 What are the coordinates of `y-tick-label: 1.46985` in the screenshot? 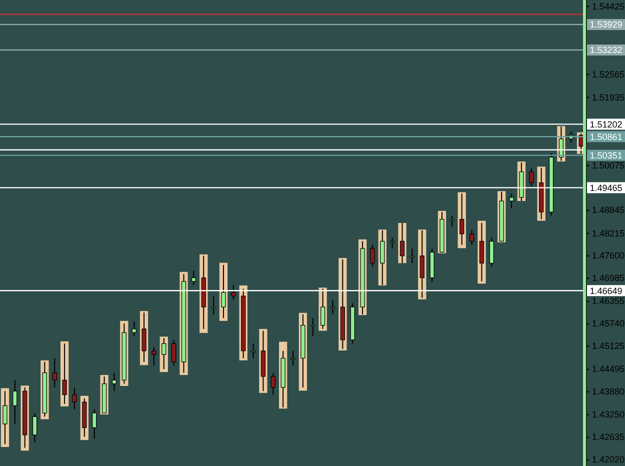 It's located at (608, 278).